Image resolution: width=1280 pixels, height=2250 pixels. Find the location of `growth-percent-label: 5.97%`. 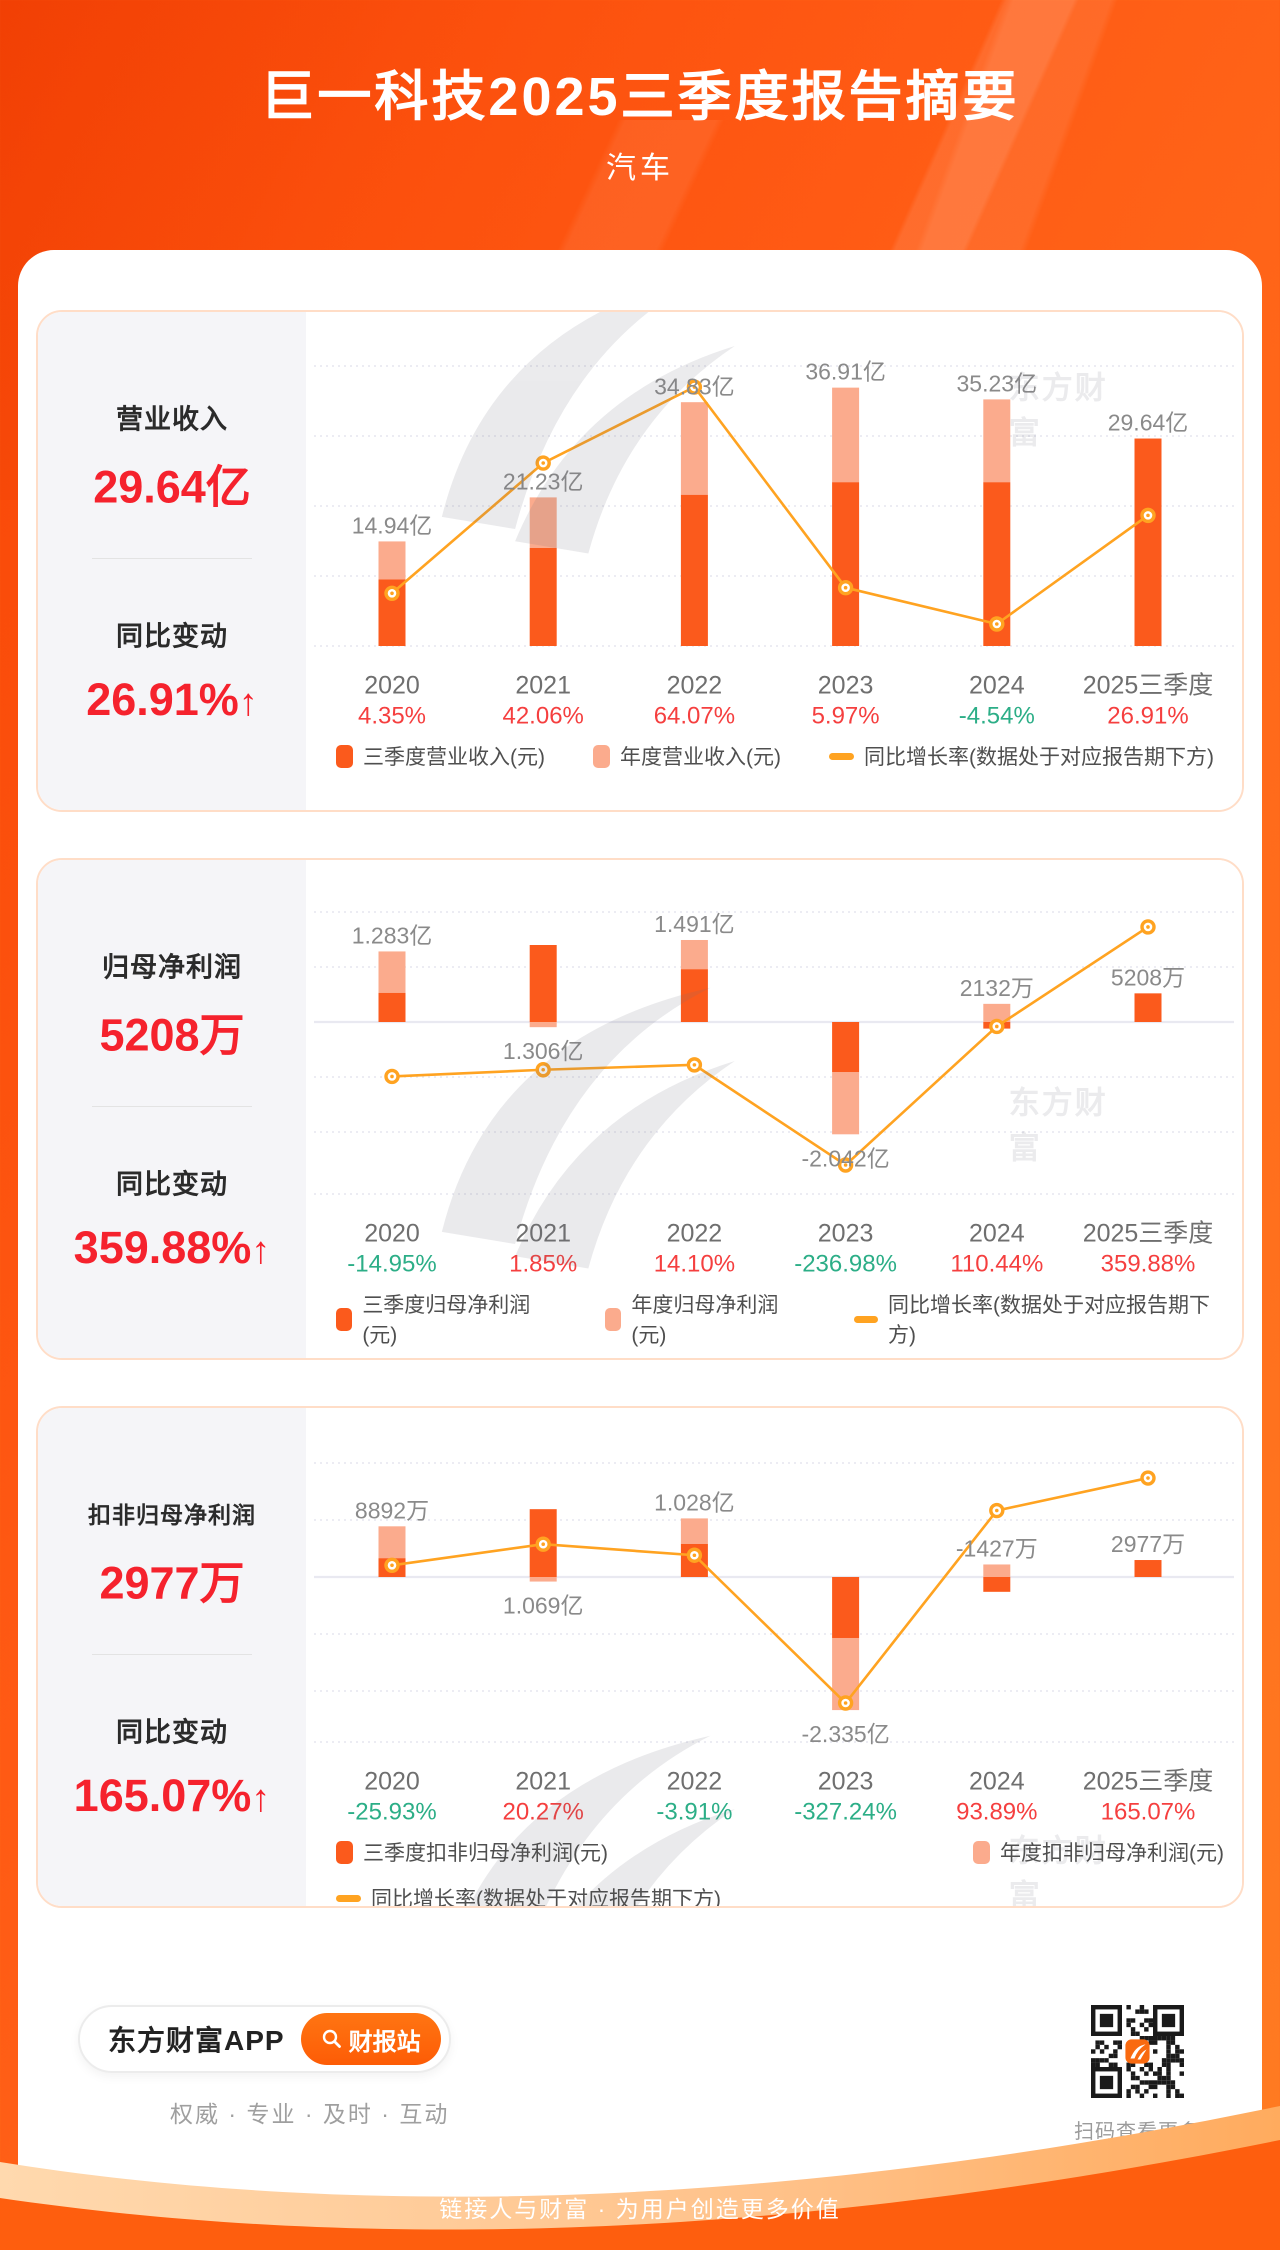

growth-percent-label: 5.97% is located at coordinates (846, 714).